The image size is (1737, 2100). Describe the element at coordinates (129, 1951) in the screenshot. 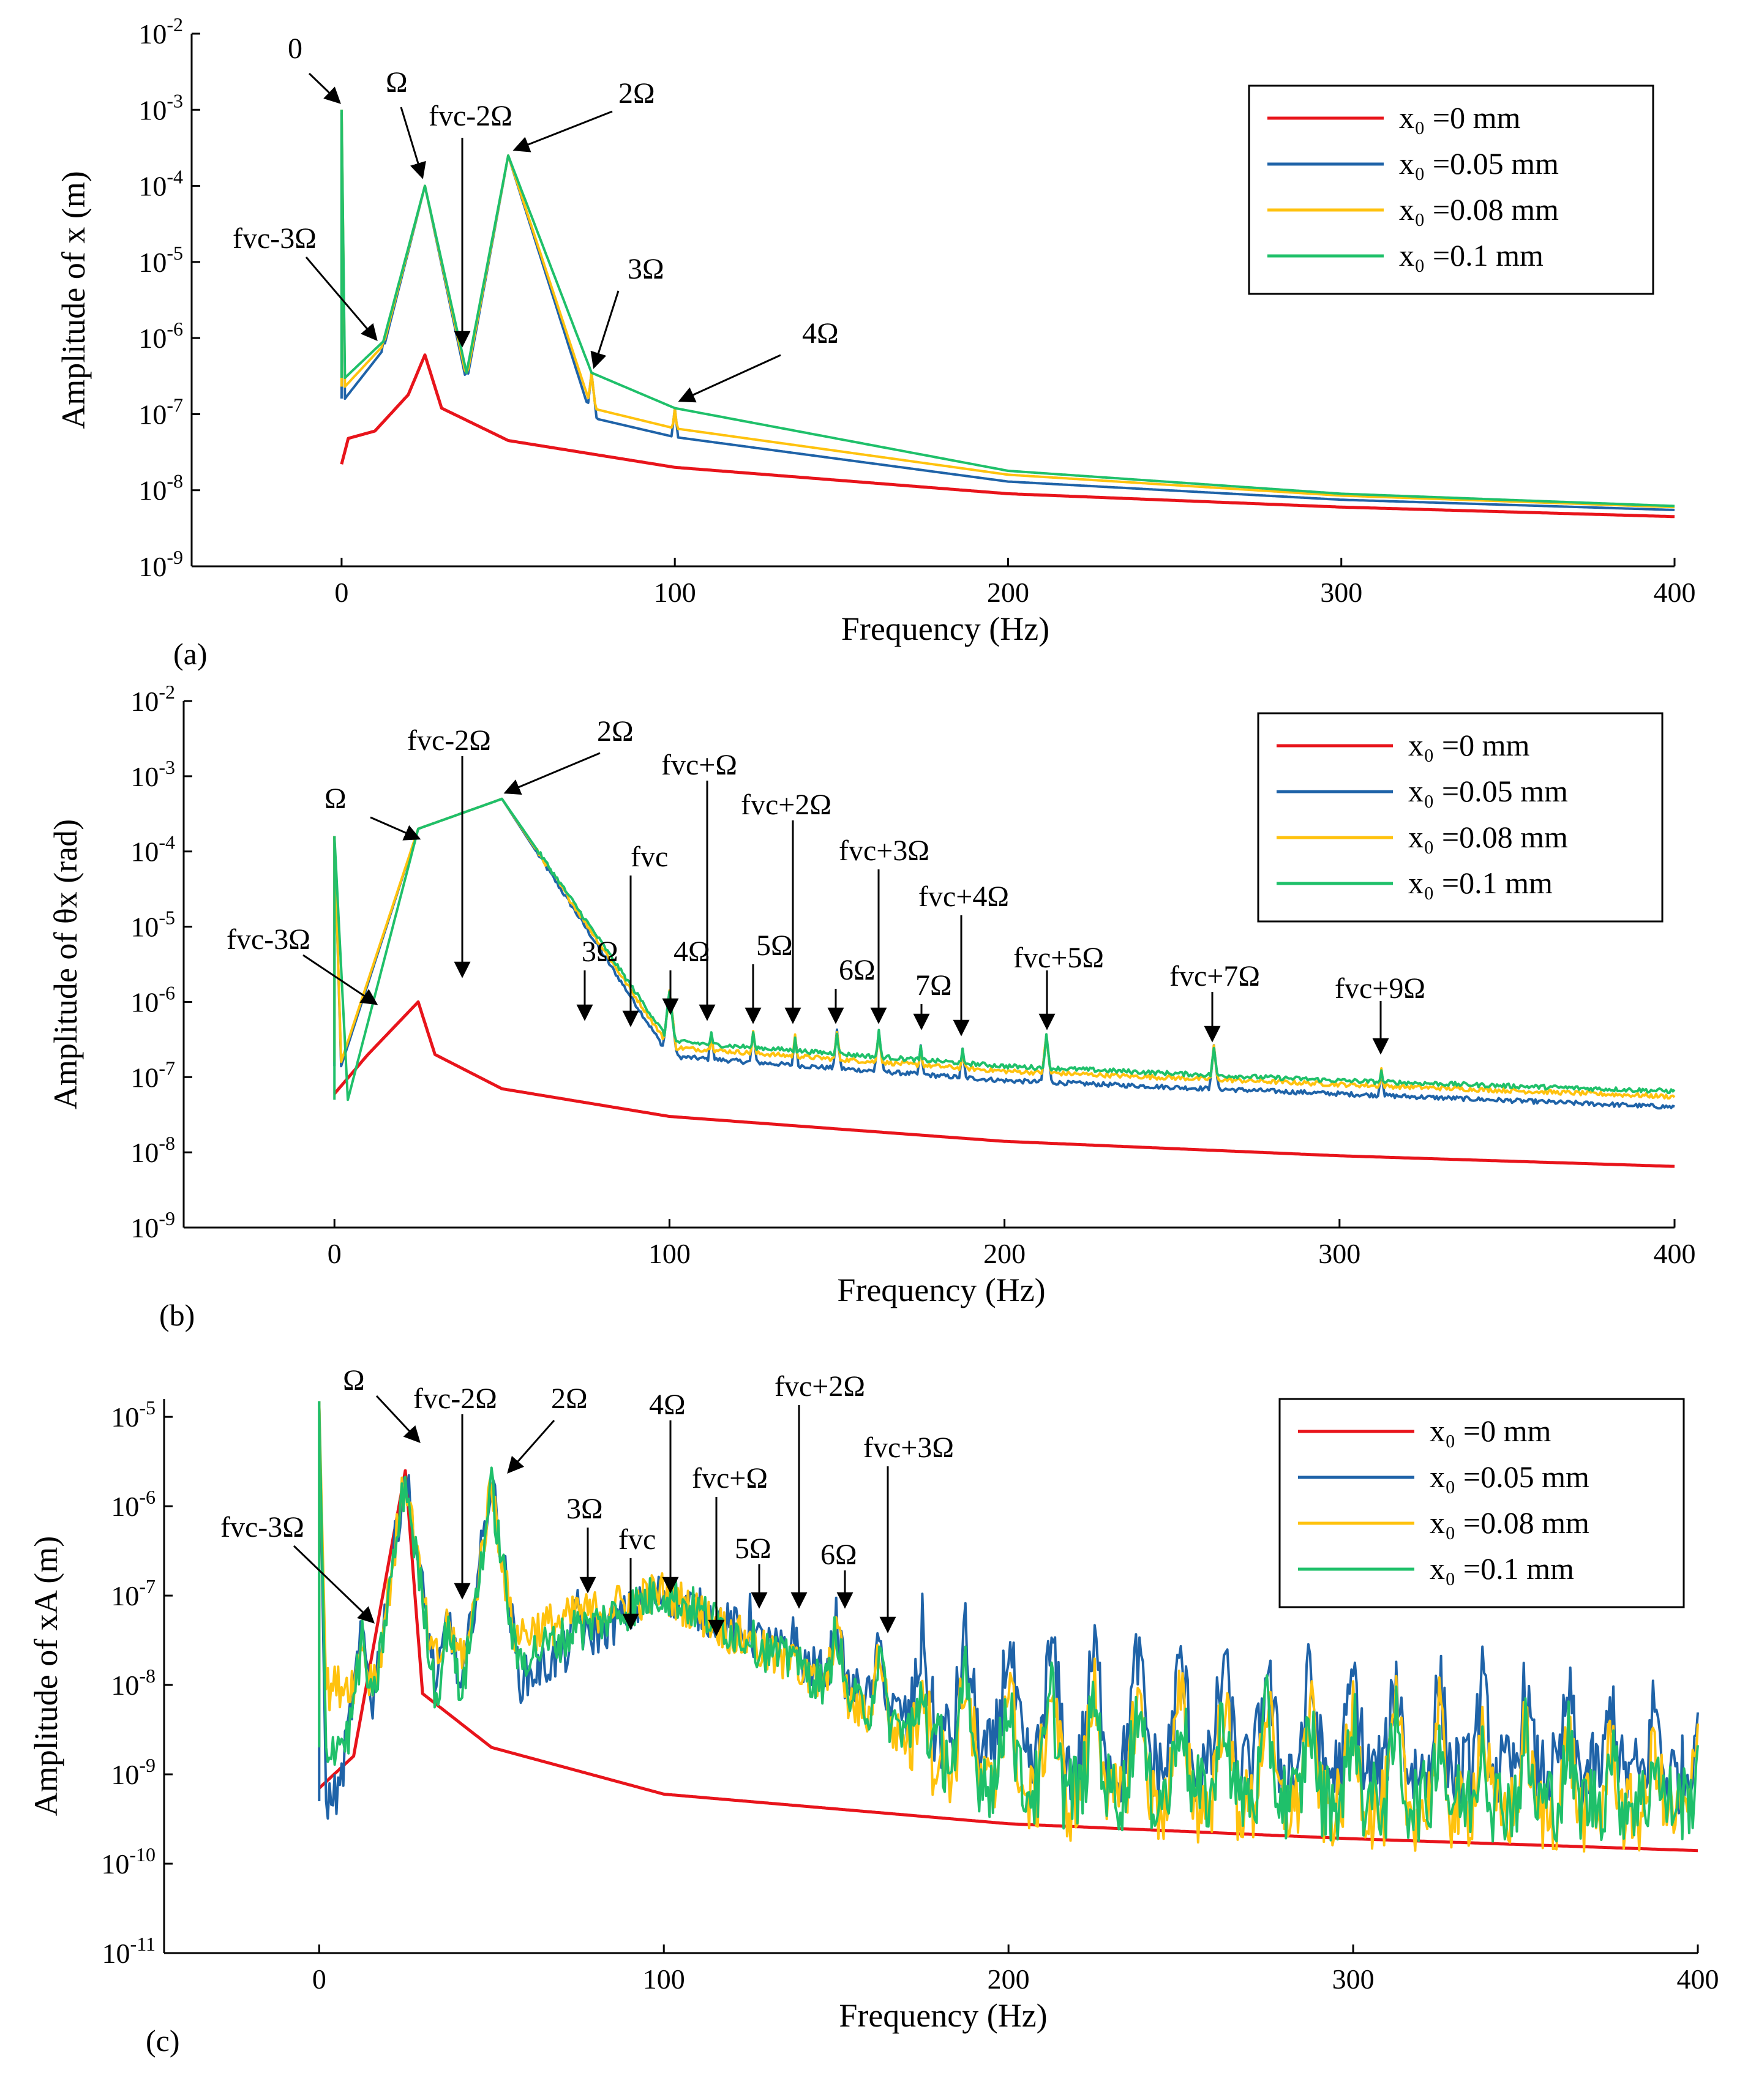

I see `y-tick-label: 10⁻¹¹` at that location.